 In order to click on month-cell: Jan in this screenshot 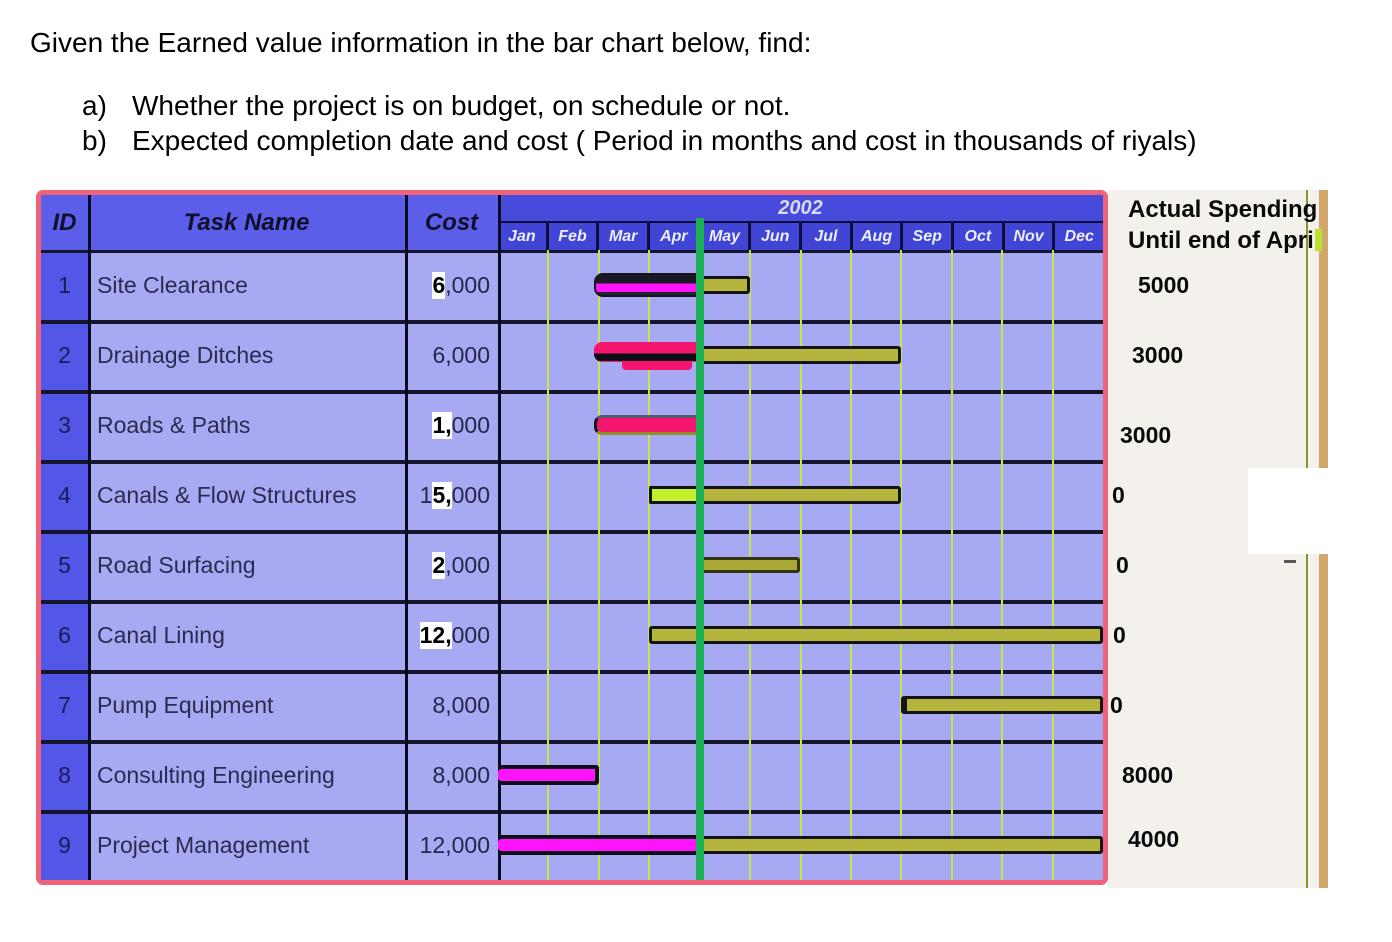, I will do `click(522, 236)`.